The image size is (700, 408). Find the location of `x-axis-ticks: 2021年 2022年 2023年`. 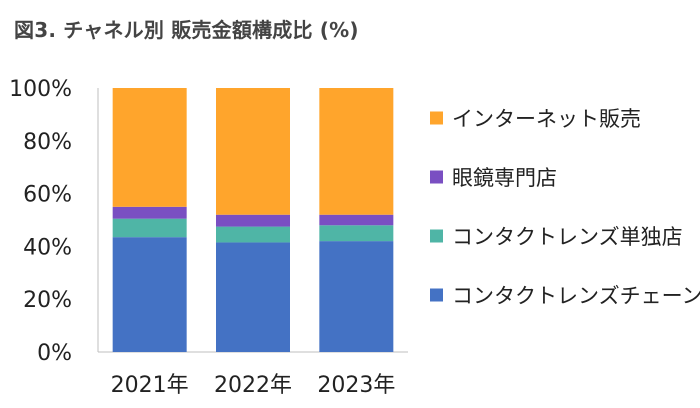

x-axis-ticks: 2021年 2022年 2023年 is located at coordinates (253, 385).